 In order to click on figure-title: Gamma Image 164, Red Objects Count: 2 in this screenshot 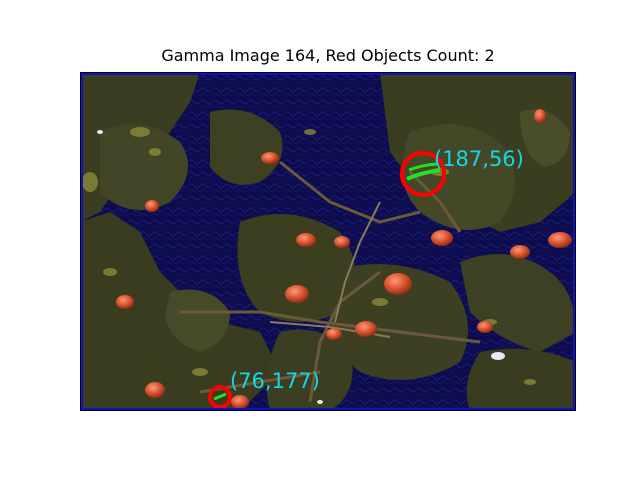, I will do `click(328, 55)`.